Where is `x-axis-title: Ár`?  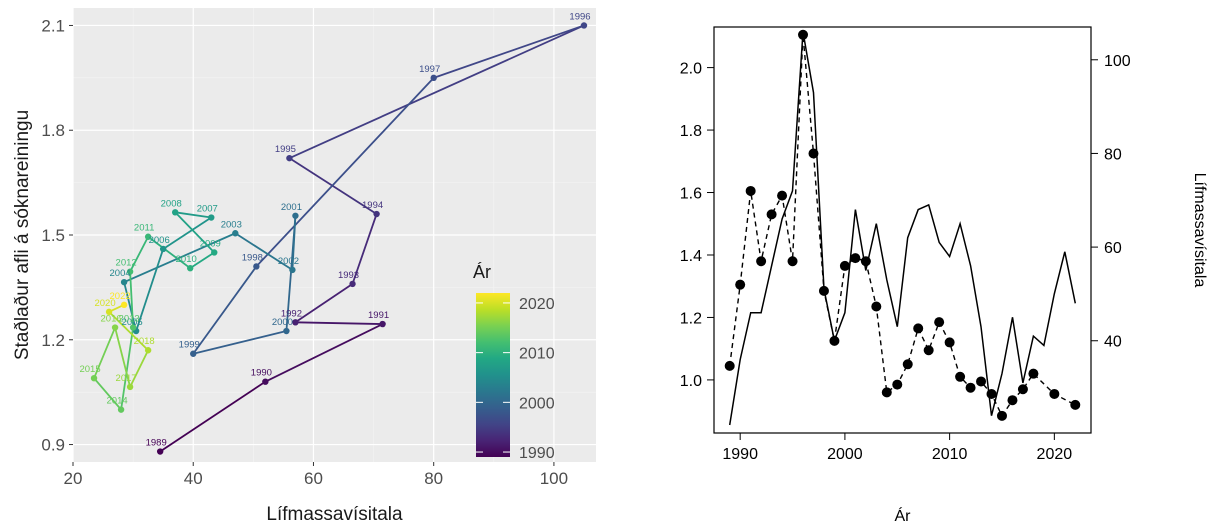
x-axis-title: Ár is located at coordinates (903, 515).